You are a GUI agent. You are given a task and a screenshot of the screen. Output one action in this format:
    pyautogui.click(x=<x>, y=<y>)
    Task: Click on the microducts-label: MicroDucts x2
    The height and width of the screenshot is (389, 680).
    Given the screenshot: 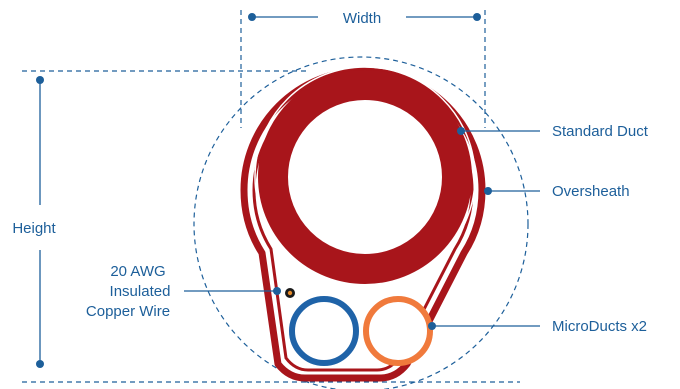 What is the action you would take?
    pyautogui.click(x=599, y=326)
    